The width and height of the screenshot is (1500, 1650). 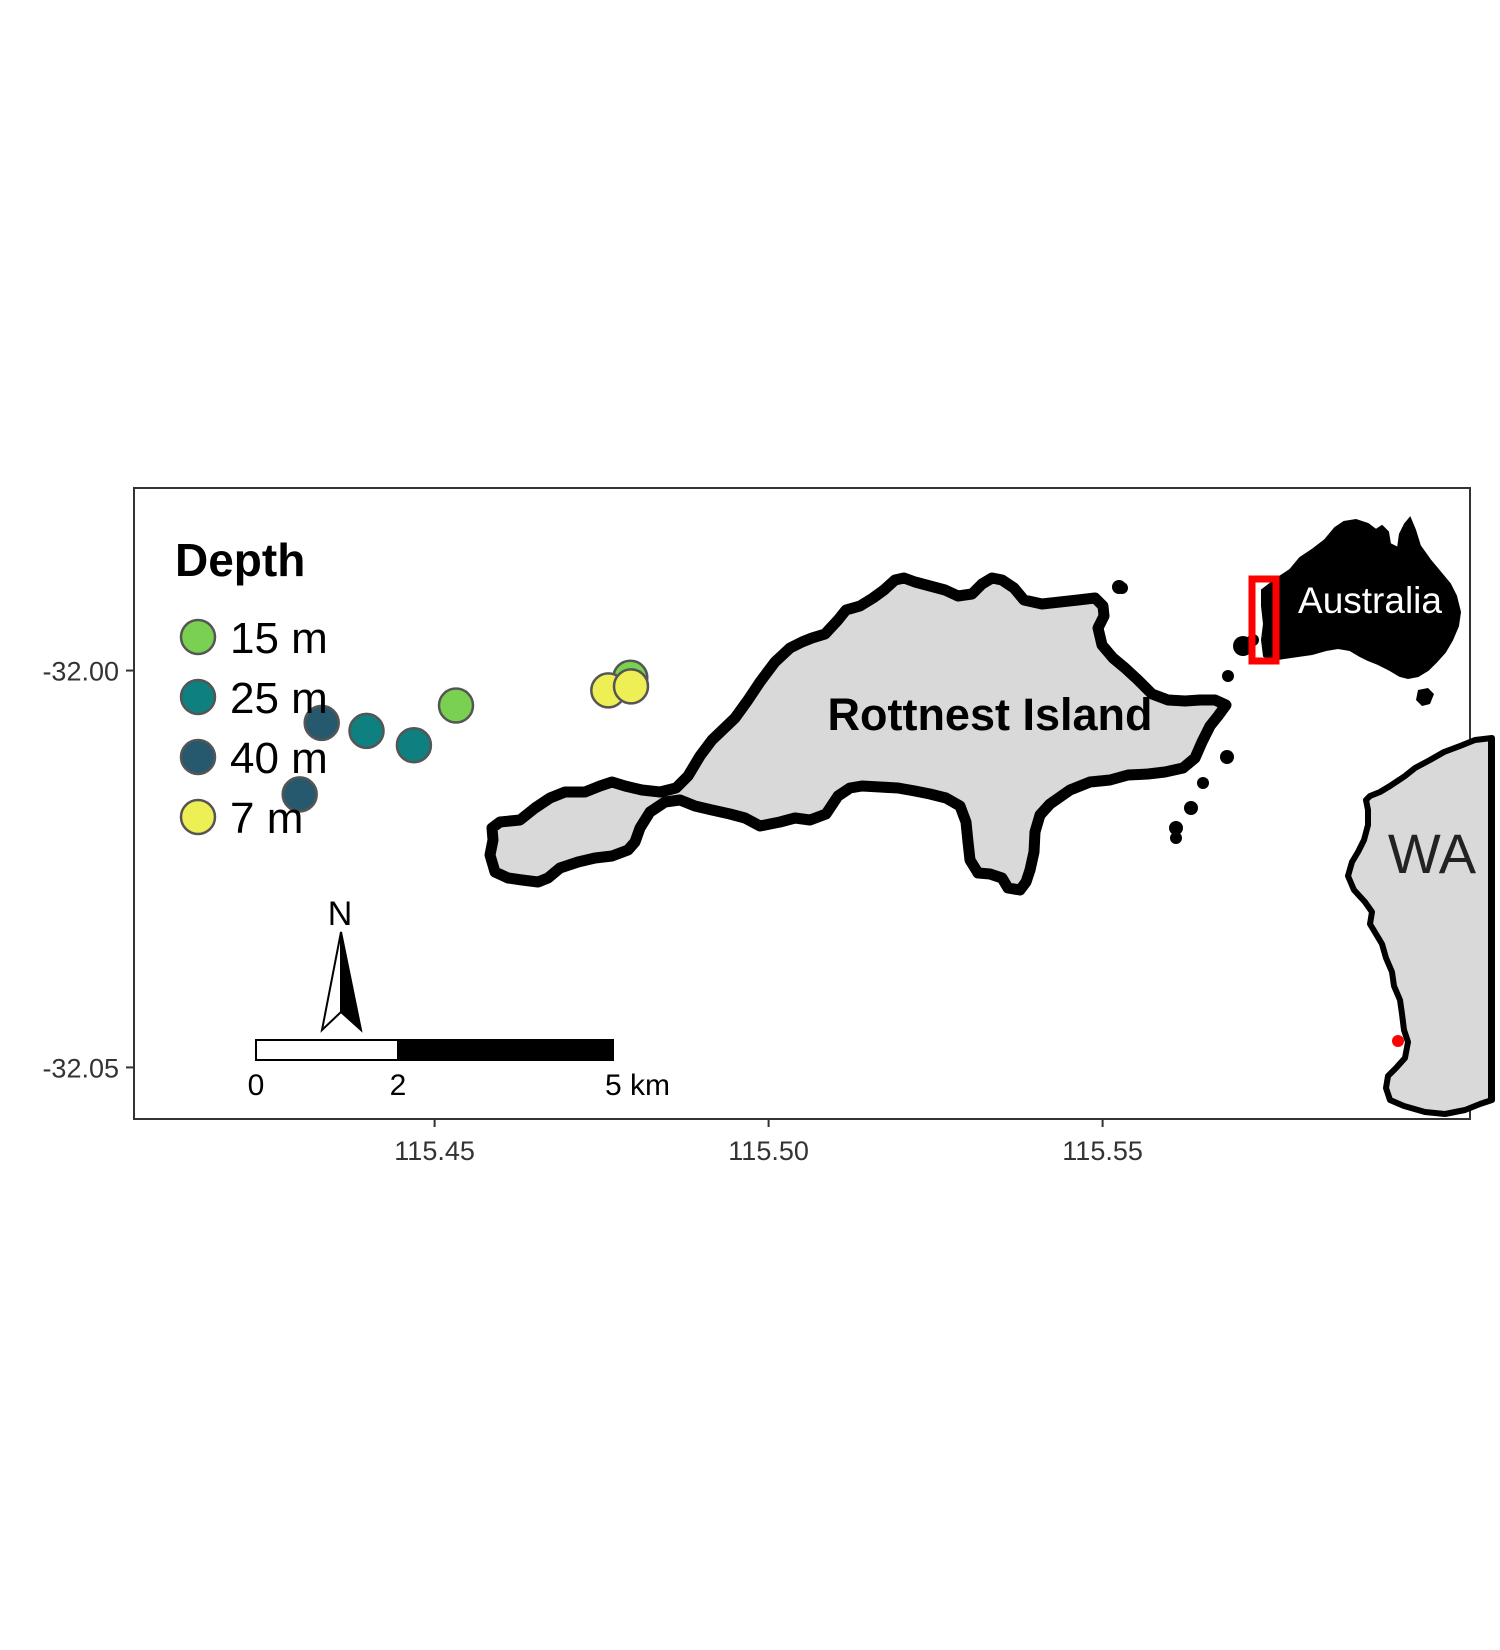 I want to click on data-points, so click(x=465, y=736).